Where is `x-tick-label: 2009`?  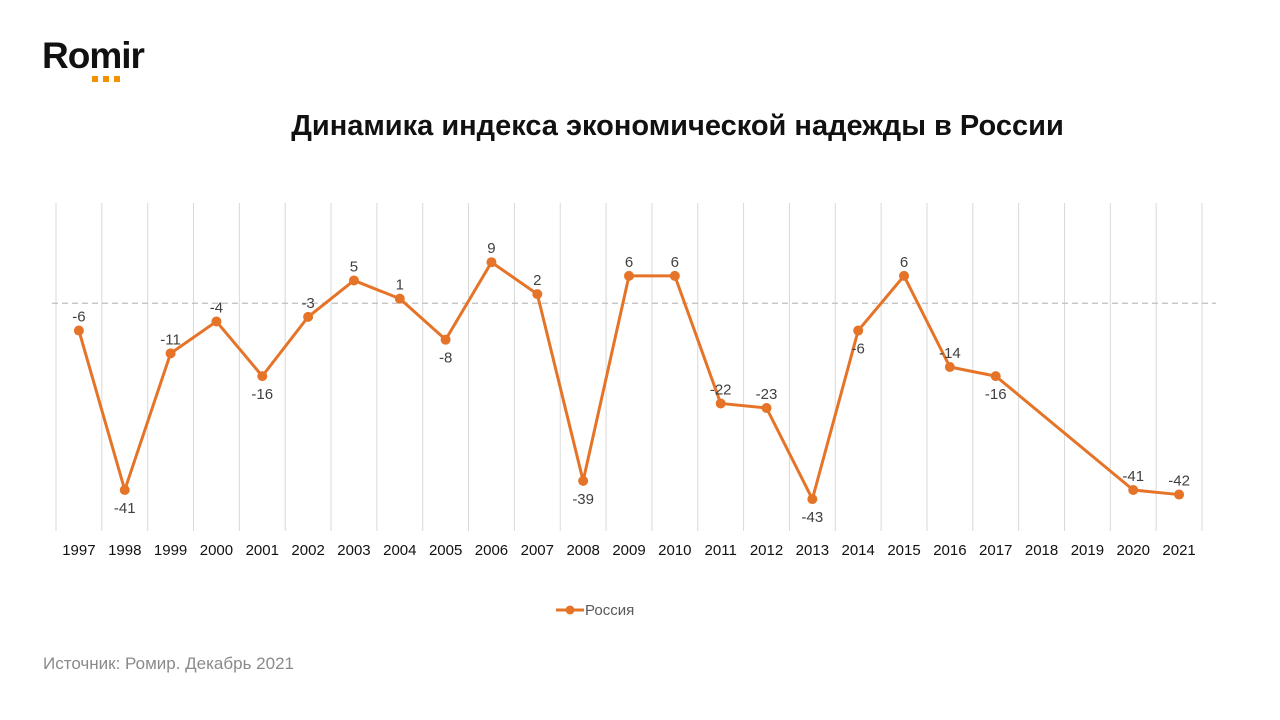 x-tick-label: 2009 is located at coordinates (628, 550).